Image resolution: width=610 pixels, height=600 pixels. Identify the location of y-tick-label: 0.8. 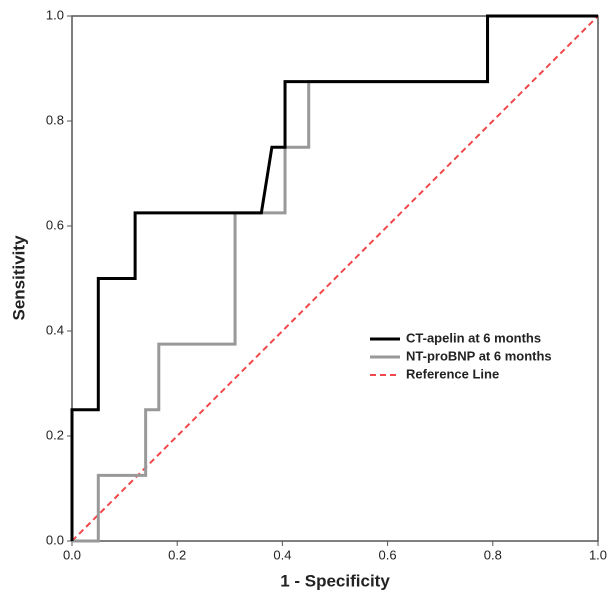
(55, 119).